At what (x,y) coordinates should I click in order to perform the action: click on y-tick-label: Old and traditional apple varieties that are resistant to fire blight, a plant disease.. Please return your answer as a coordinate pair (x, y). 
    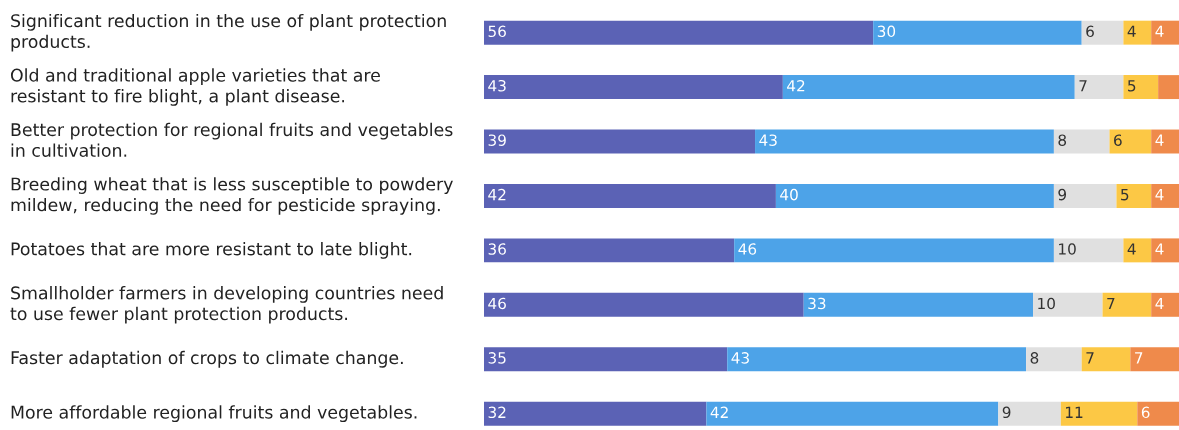
    Looking at the image, I should click on (195, 87).